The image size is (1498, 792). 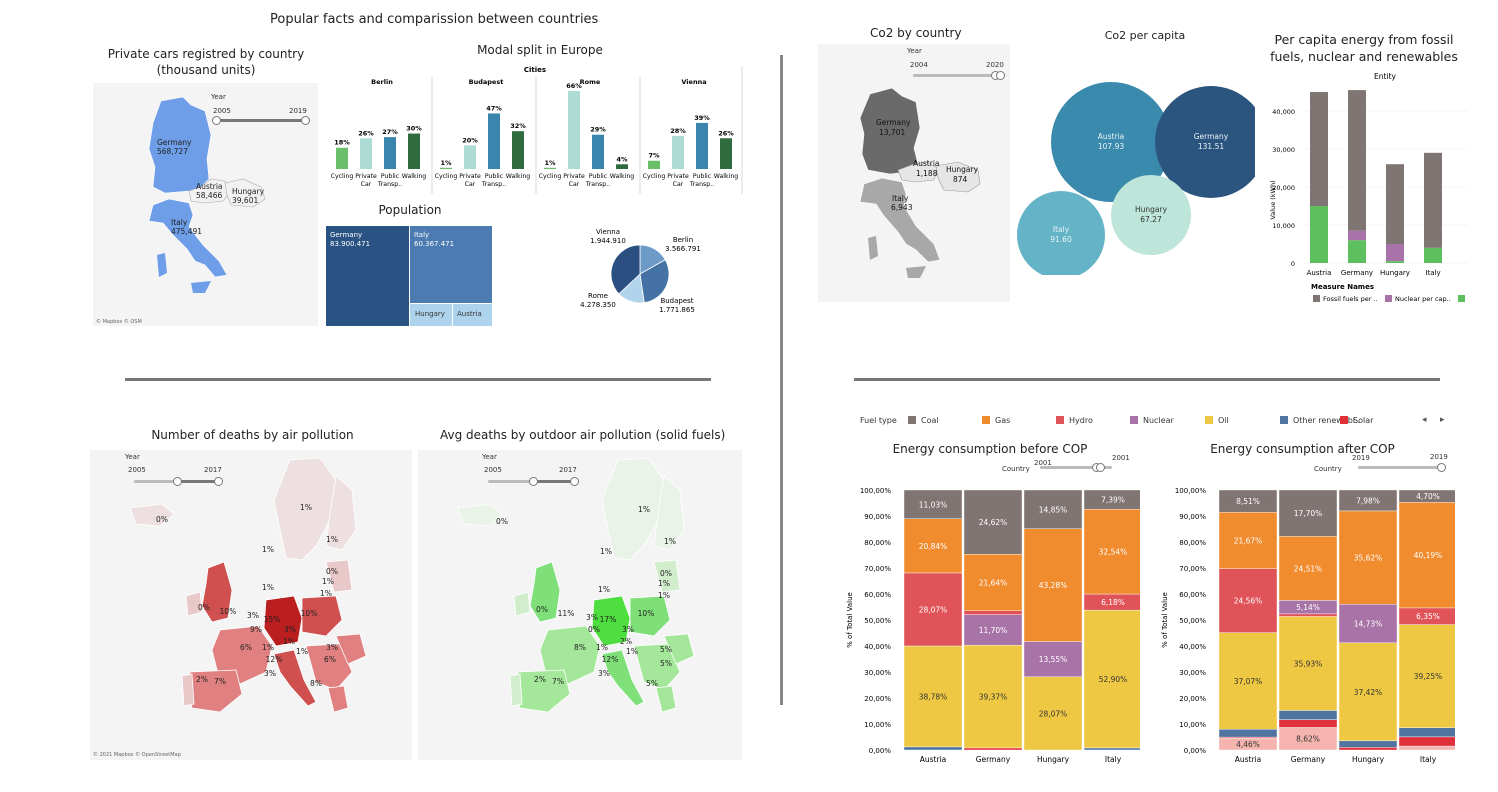 What do you see at coordinates (574, 481) in the screenshot?
I see `deaths-solid-slider-max-handle` at bounding box center [574, 481].